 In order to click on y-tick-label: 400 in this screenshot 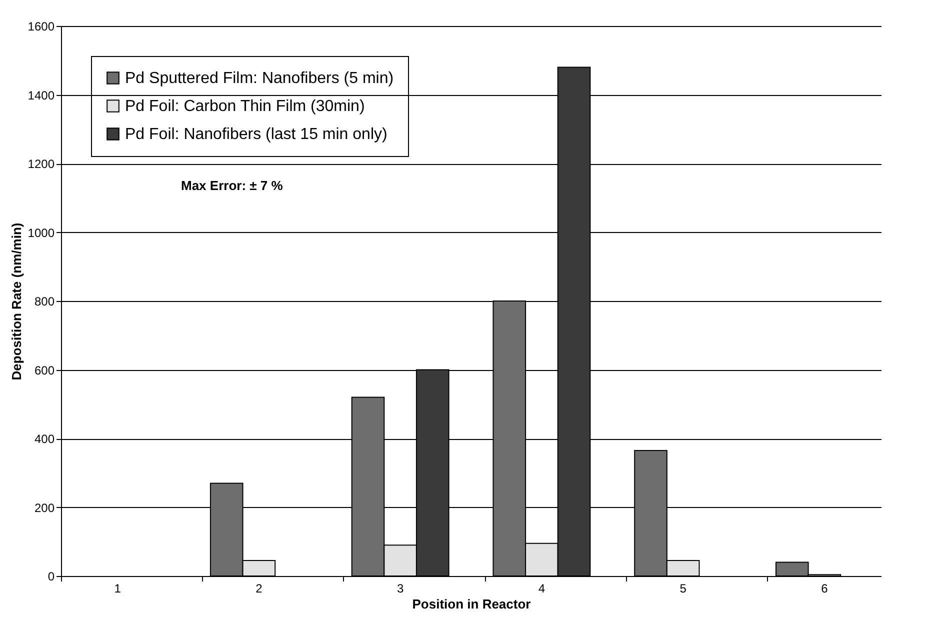, I will do `click(44, 439)`.